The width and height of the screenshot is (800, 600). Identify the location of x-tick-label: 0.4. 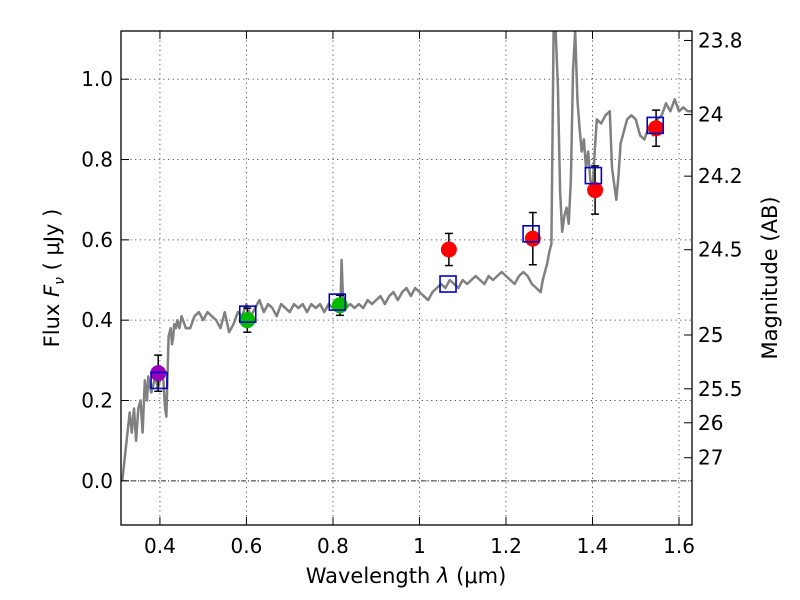
(160, 546).